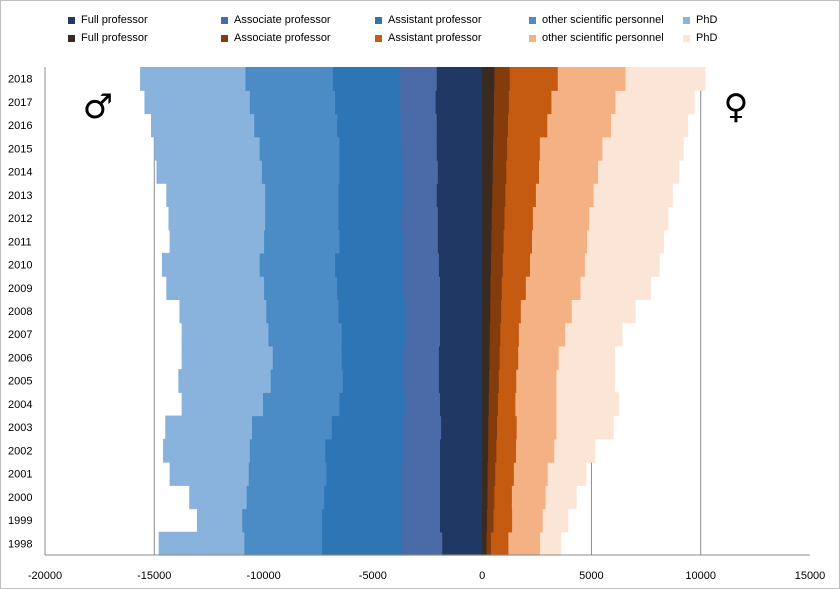 This screenshot has width=840, height=589. I want to click on legend-item: PhD, so click(700, 38).